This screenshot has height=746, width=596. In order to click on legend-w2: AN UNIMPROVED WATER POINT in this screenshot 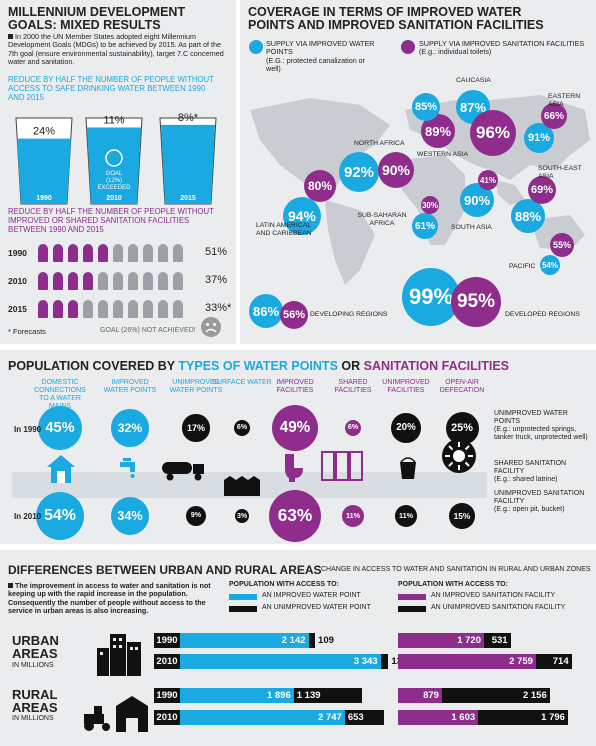, I will do `click(316, 607)`.